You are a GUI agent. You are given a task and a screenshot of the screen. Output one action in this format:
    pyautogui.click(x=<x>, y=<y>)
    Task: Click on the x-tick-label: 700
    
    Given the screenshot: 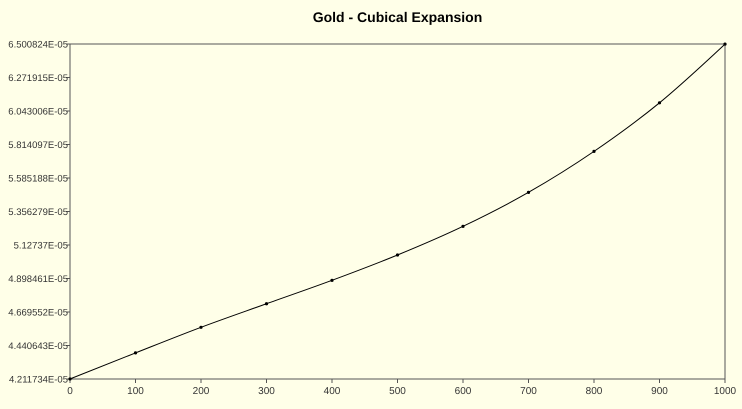 What is the action you would take?
    pyautogui.click(x=529, y=391)
    